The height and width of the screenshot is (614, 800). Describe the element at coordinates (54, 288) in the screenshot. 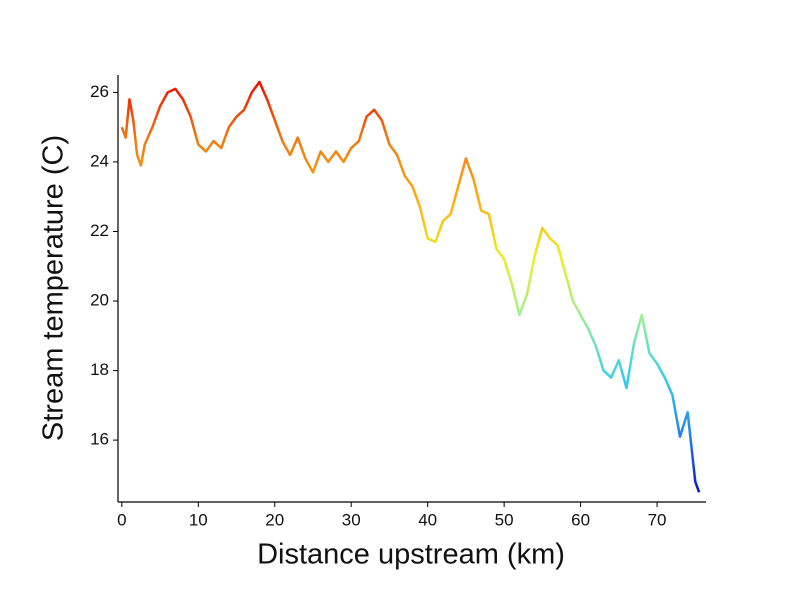

I see `y-axis-label: Stream temperature (C)` at that location.